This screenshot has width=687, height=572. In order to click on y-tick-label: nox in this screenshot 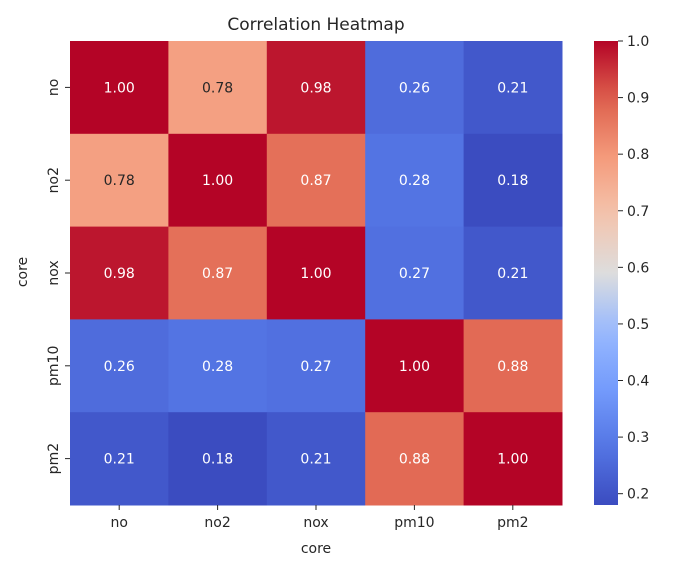, I will do `click(54, 272)`.